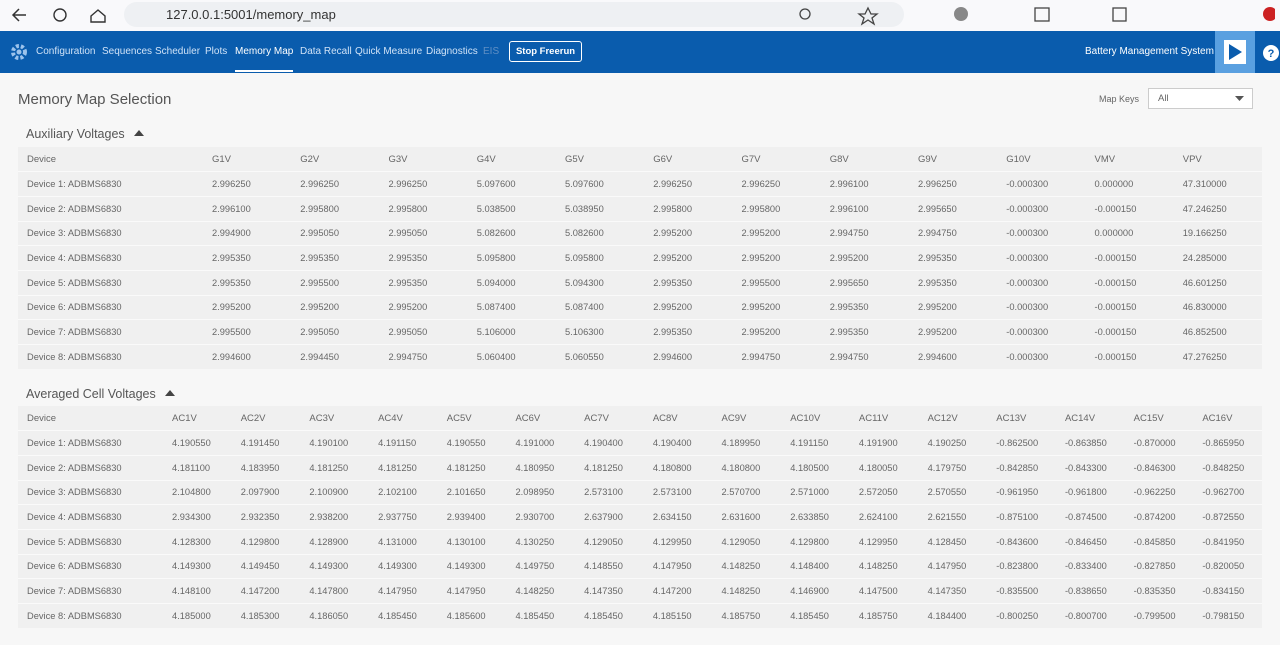  I want to click on nav-item: Memory Map, so click(264, 59).